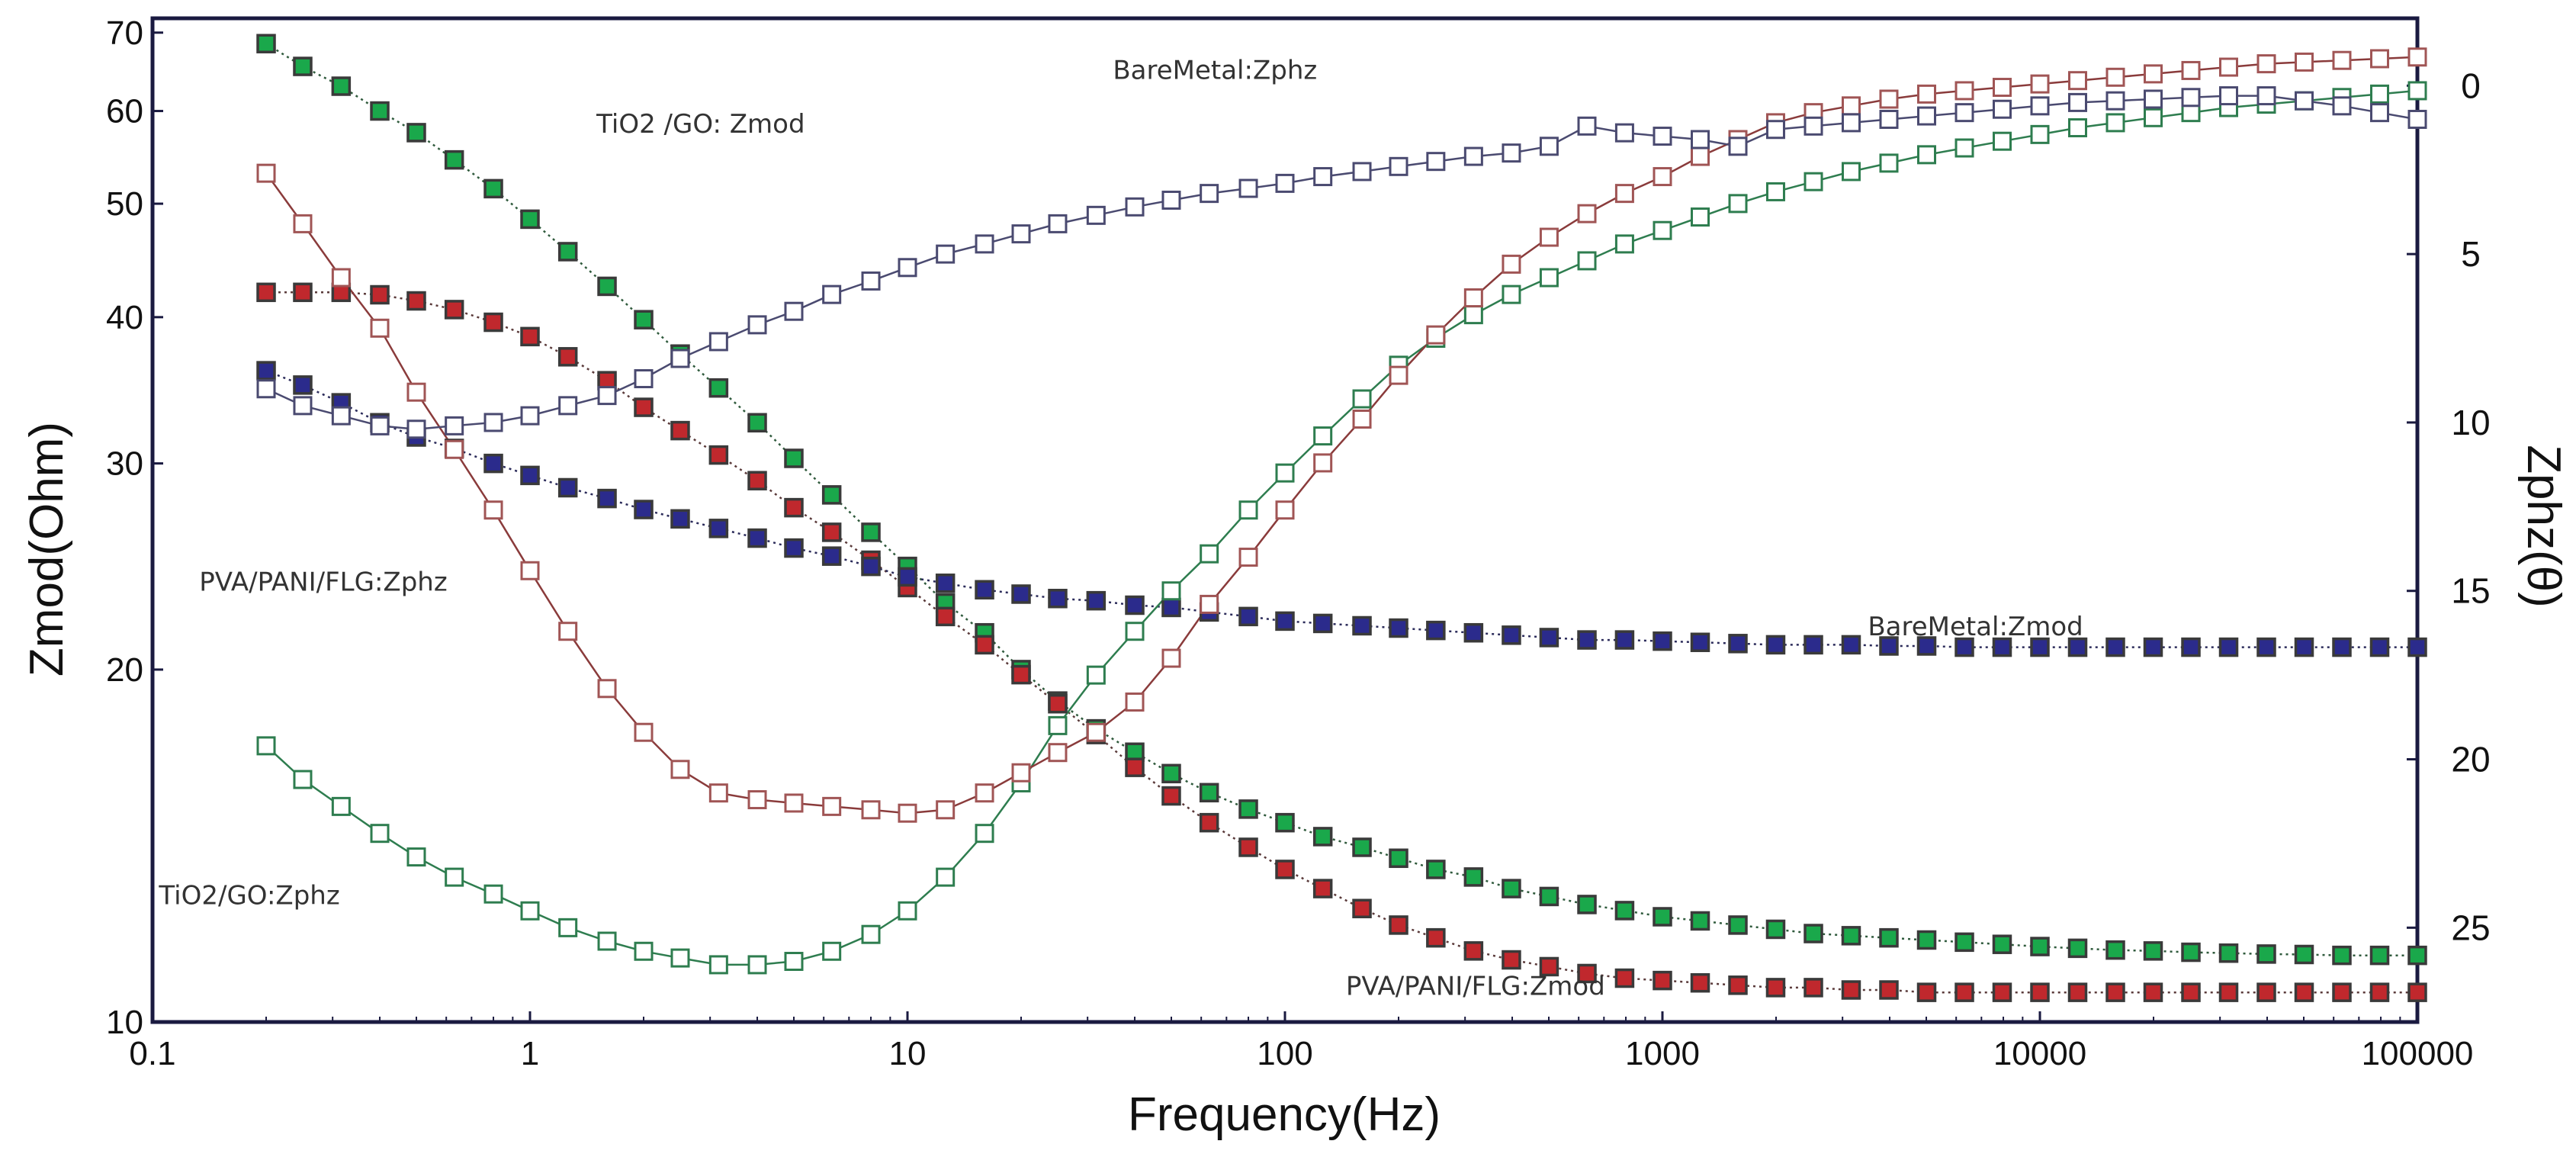  I want to click on y-left-tick-label: 60, so click(124, 112).